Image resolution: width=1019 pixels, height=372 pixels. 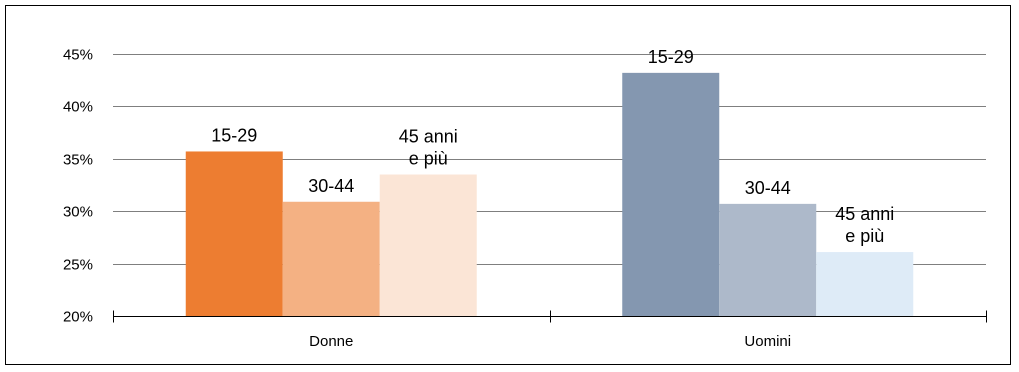 What do you see at coordinates (550, 330) in the screenshot?
I see `x-axis: Donne Uomini` at bounding box center [550, 330].